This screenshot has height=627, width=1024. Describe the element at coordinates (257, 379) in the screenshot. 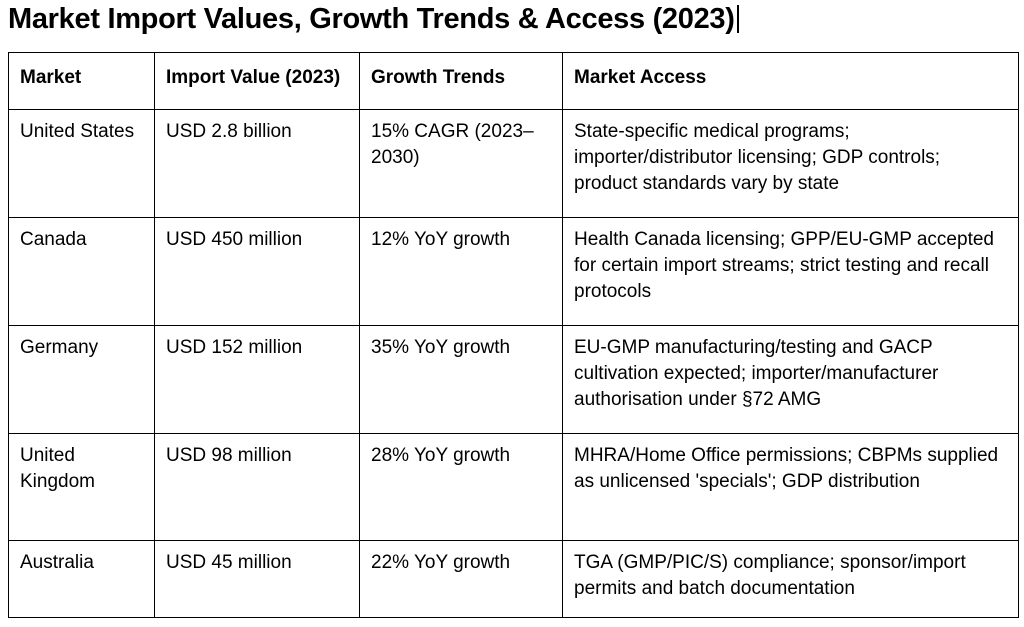

I see `cell-import-value: USD 152 million` at that location.